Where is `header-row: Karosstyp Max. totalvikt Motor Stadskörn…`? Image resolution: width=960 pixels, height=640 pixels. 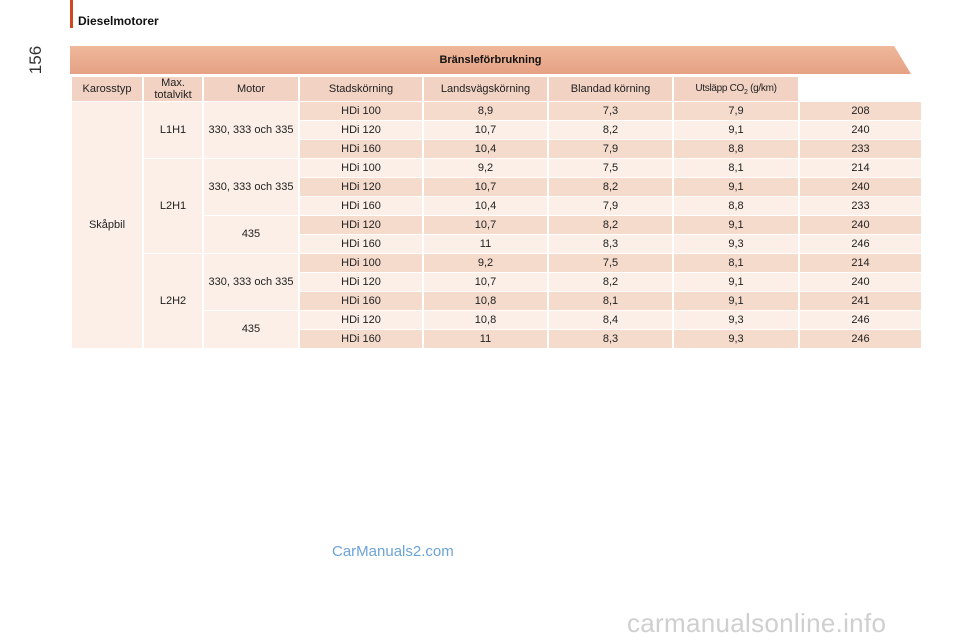
header-row: Karosstyp Max. totalvikt Motor Stadskörn… is located at coordinates (496, 89).